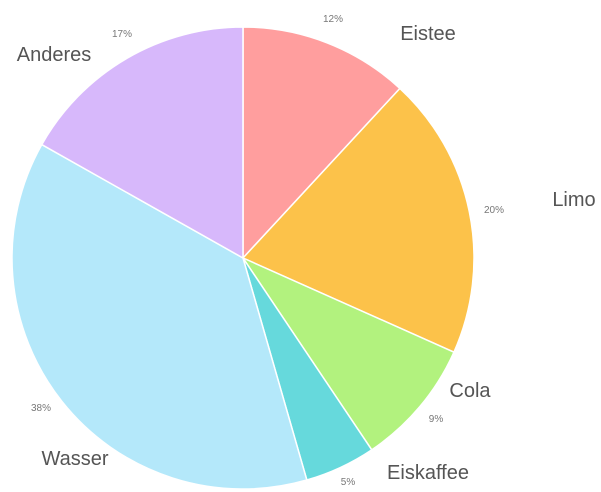  What do you see at coordinates (428, 34) in the screenshot?
I see `slice-label-eistee: Eistee` at bounding box center [428, 34].